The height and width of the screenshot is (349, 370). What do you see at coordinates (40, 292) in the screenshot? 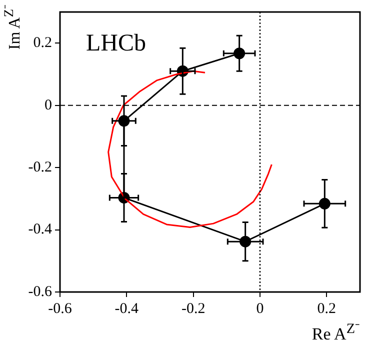
I see `y-tick-label: -0.6` at bounding box center [40, 292].